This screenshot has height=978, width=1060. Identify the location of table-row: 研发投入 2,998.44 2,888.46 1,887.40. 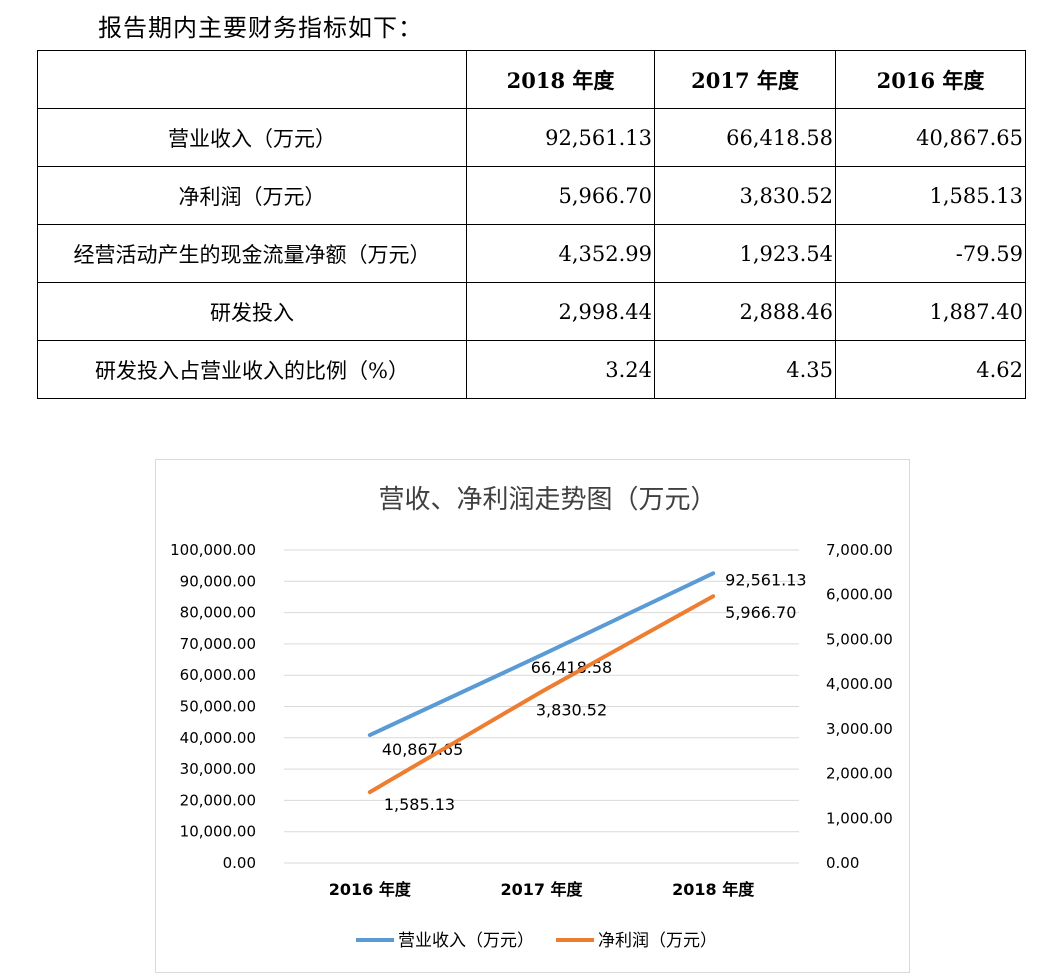
(531, 311).